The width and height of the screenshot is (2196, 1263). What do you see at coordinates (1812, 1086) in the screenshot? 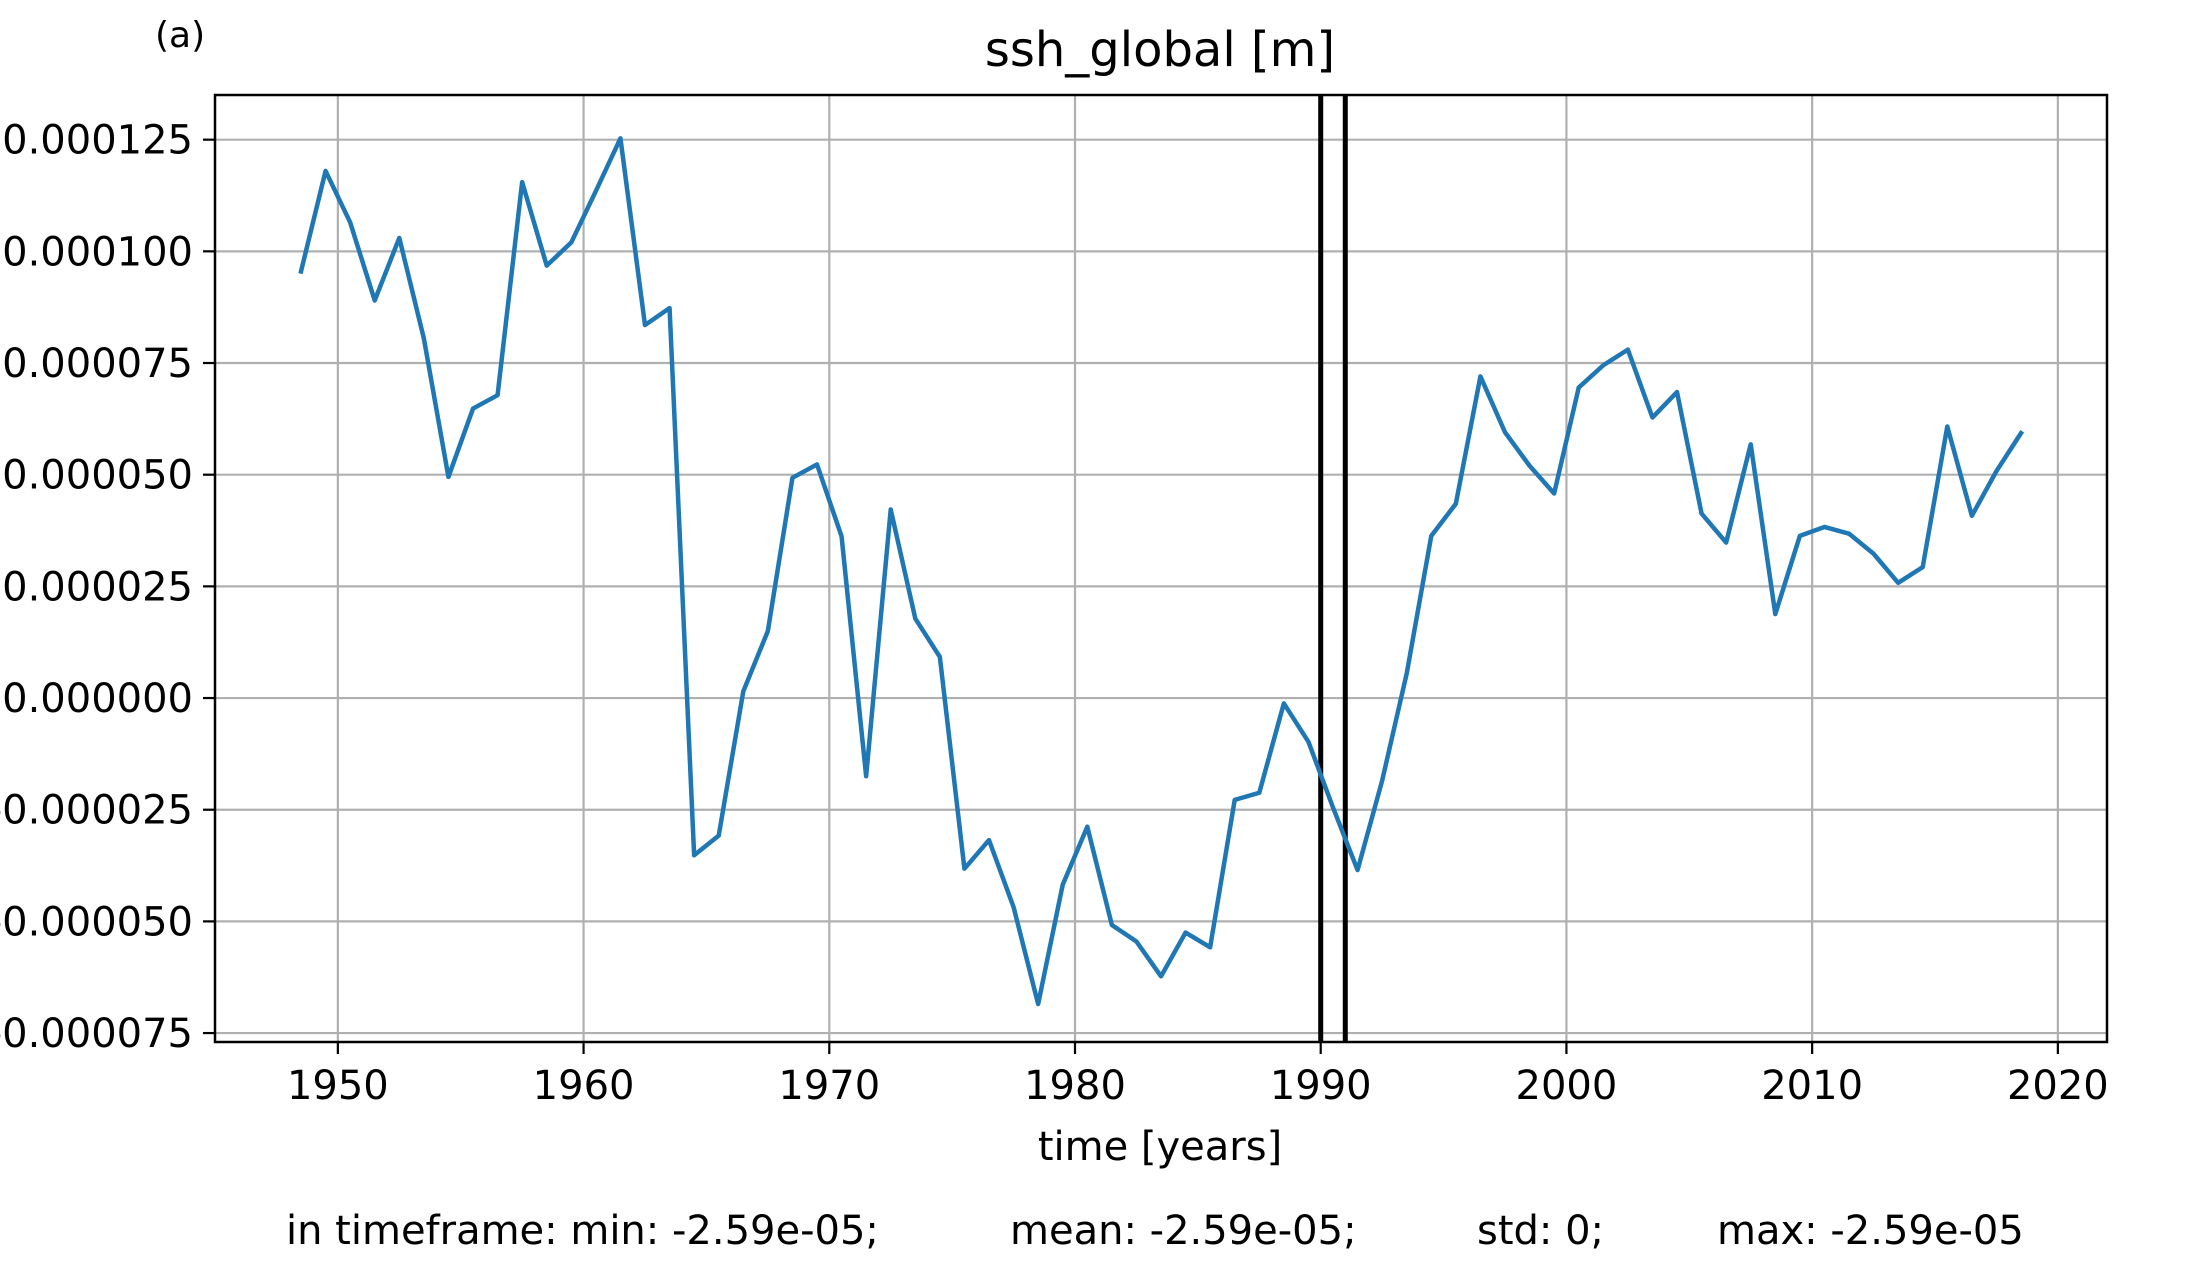
I see `x-tick-label: 2010` at bounding box center [1812, 1086].